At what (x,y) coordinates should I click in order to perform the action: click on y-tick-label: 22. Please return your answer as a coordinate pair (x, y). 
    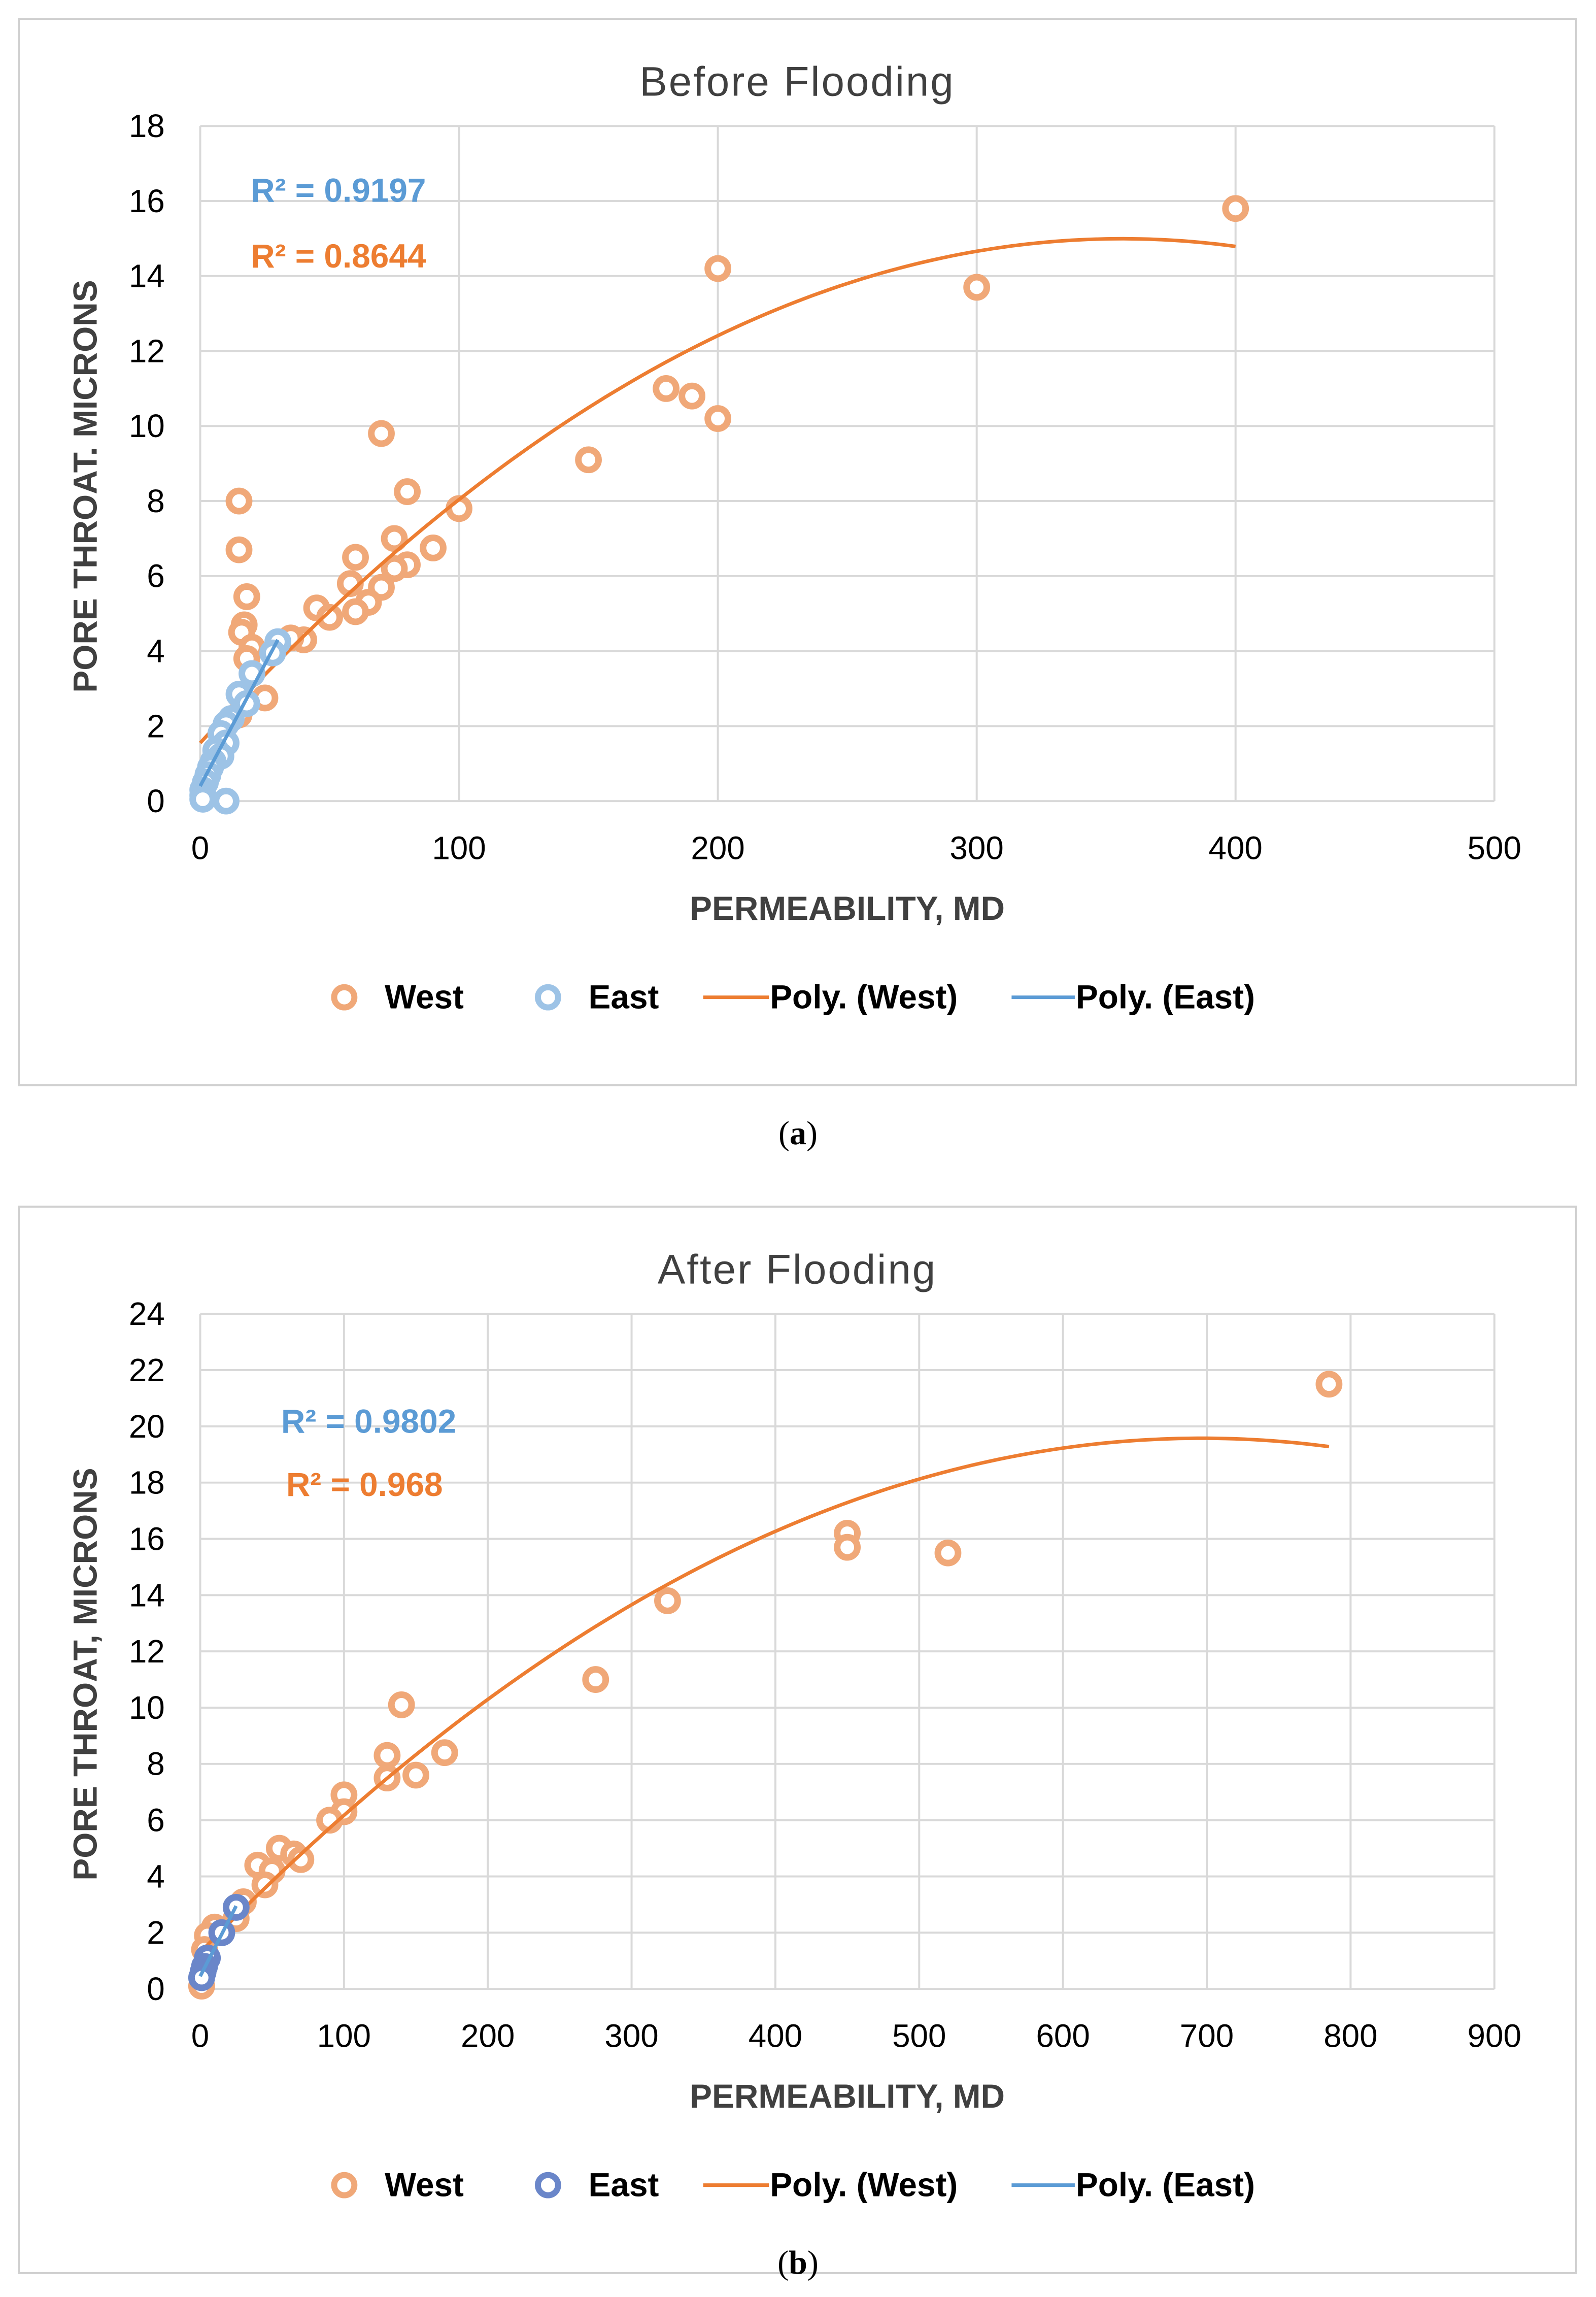
    Looking at the image, I should click on (147, 1370).